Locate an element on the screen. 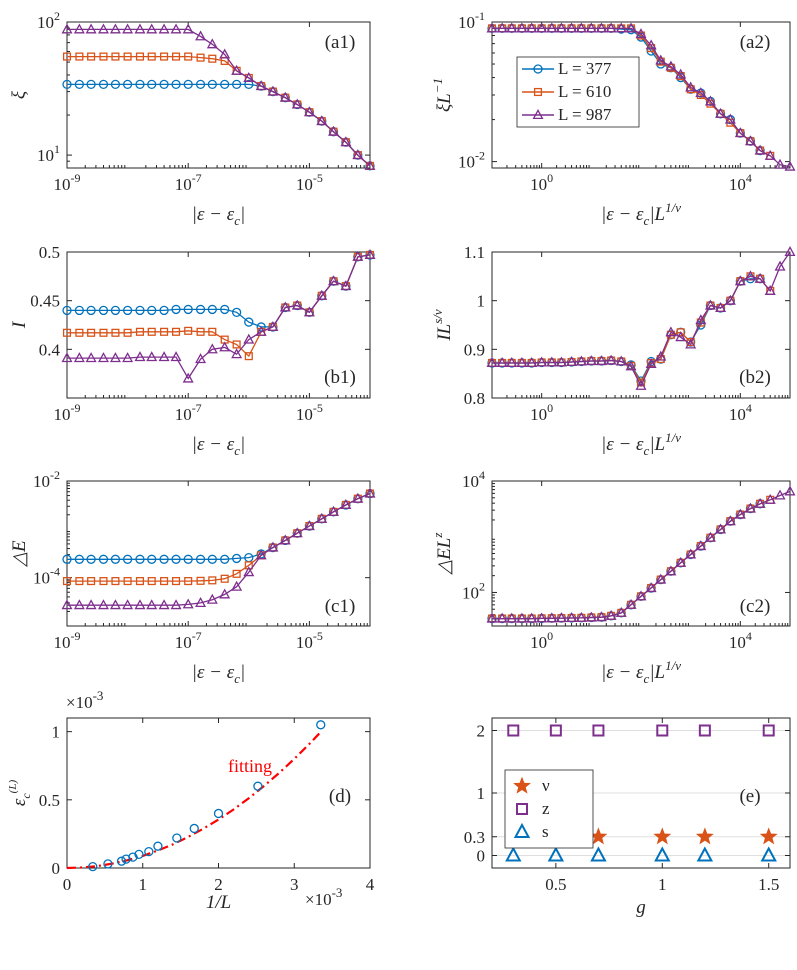 Image resolution: width=797 pixels, height=970 pixels. legend-label: L = 987 is located at coordinates (585, 114).